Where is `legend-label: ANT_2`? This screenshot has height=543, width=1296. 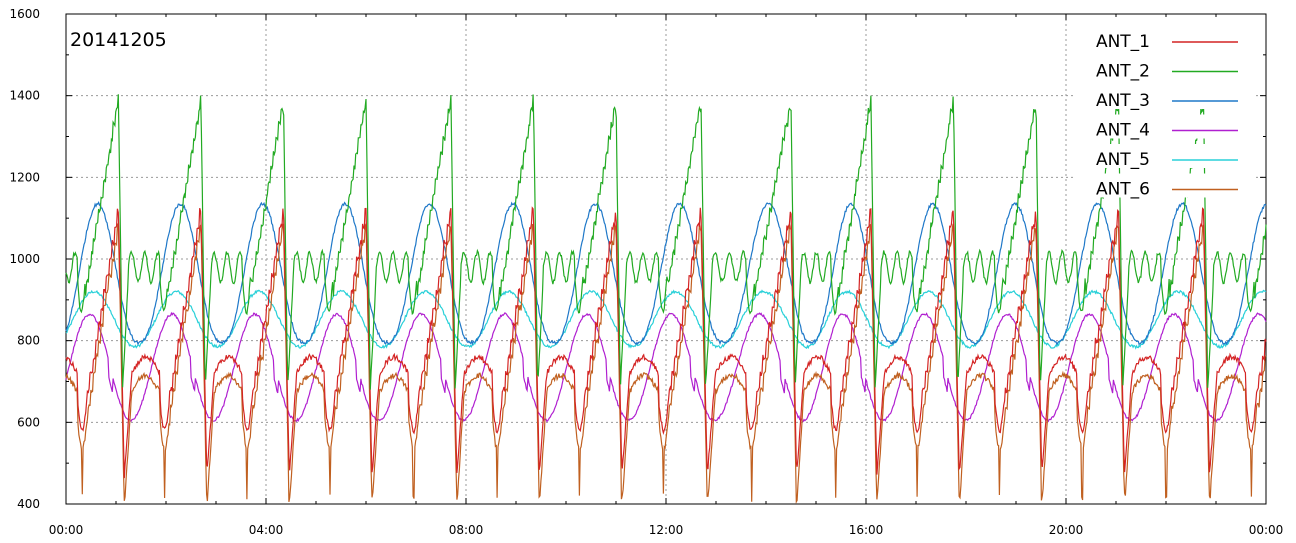
legend-label: ANT_2 is located at coordinates (1123, 72).